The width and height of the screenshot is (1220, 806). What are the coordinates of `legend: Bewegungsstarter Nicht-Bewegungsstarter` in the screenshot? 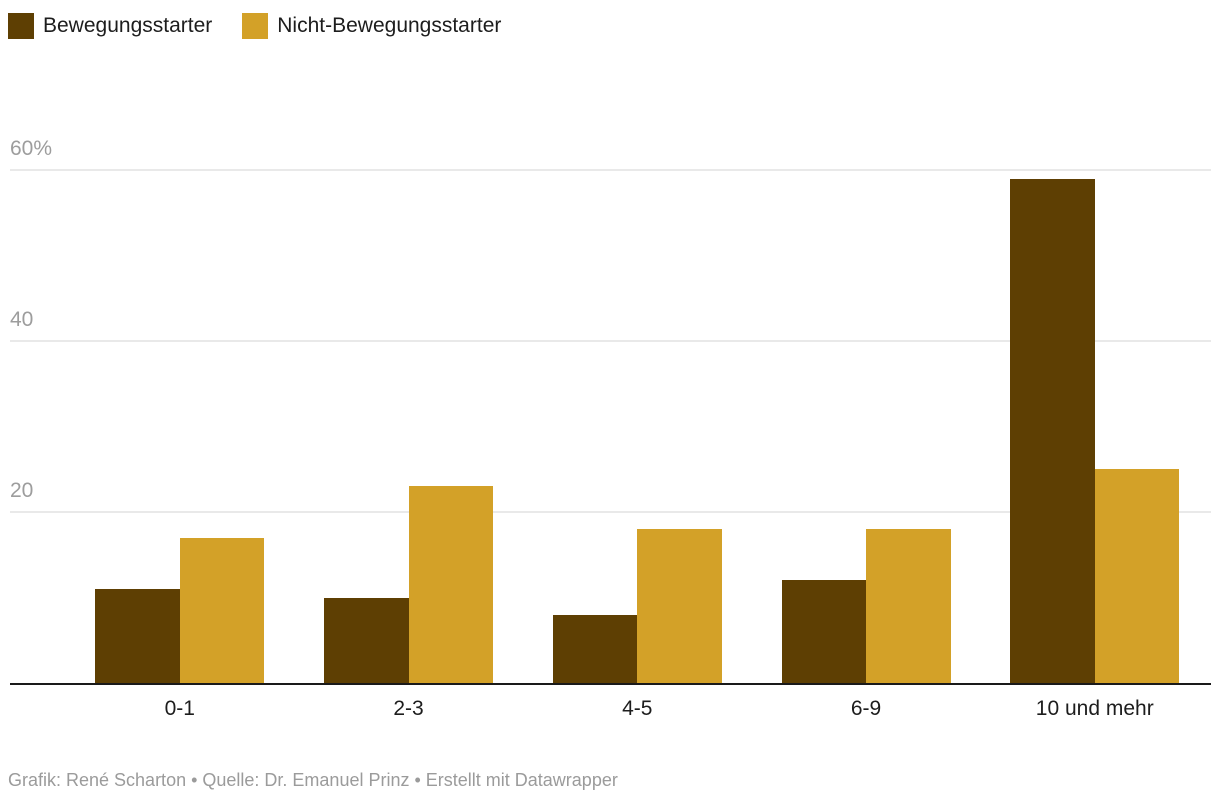 It's located at (254, 26).